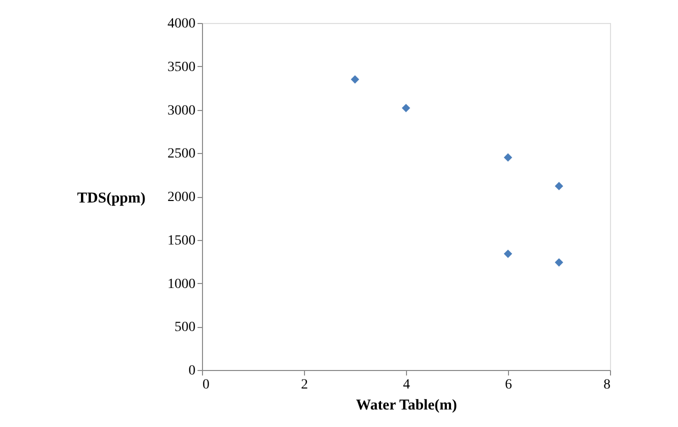 The width and height of the screenshot is (678, 427). I want to click on y-tick-label: 1500, so click(182, 240).